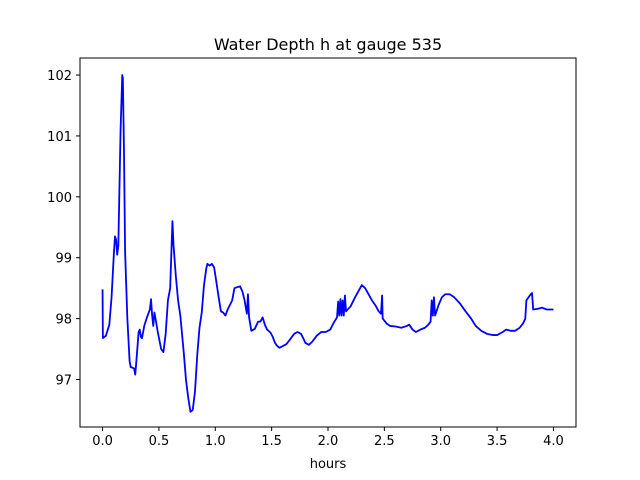 This screenshot has height=480, width=640. Describe the element at coordinates (384, 441) in the screenshot. I see `x-tick-label: 2.5` at that location.